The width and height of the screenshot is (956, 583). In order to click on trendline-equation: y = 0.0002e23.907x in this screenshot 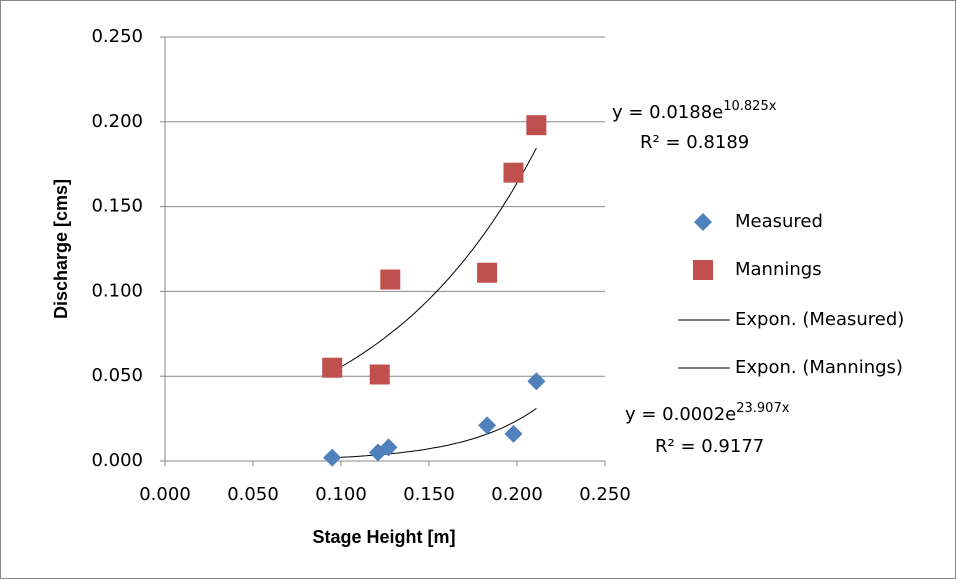, I will do `click(707, 413)`.